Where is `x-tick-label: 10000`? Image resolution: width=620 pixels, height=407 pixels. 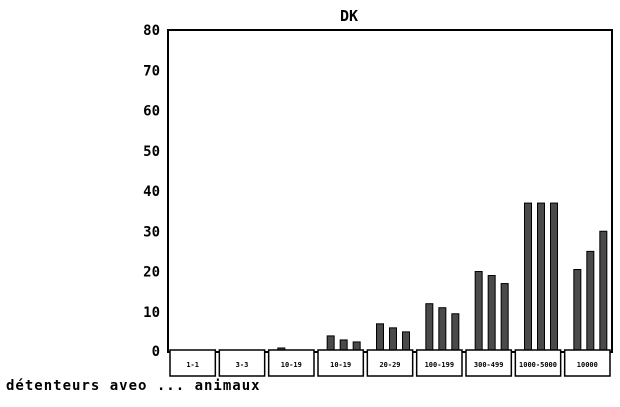
x-tick-label: 10000 is located at coordinates (587, 365).